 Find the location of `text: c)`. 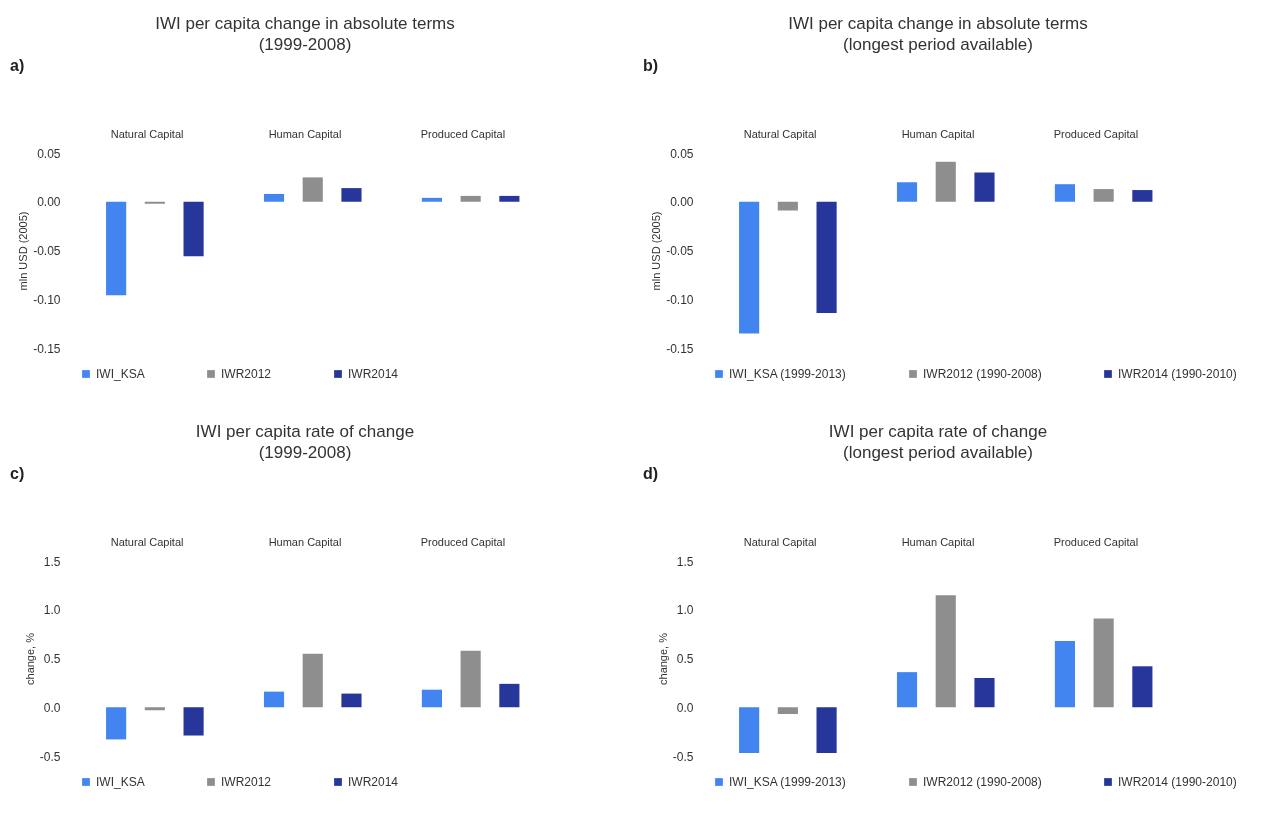

text: c) is located at coordinates (17, 473).